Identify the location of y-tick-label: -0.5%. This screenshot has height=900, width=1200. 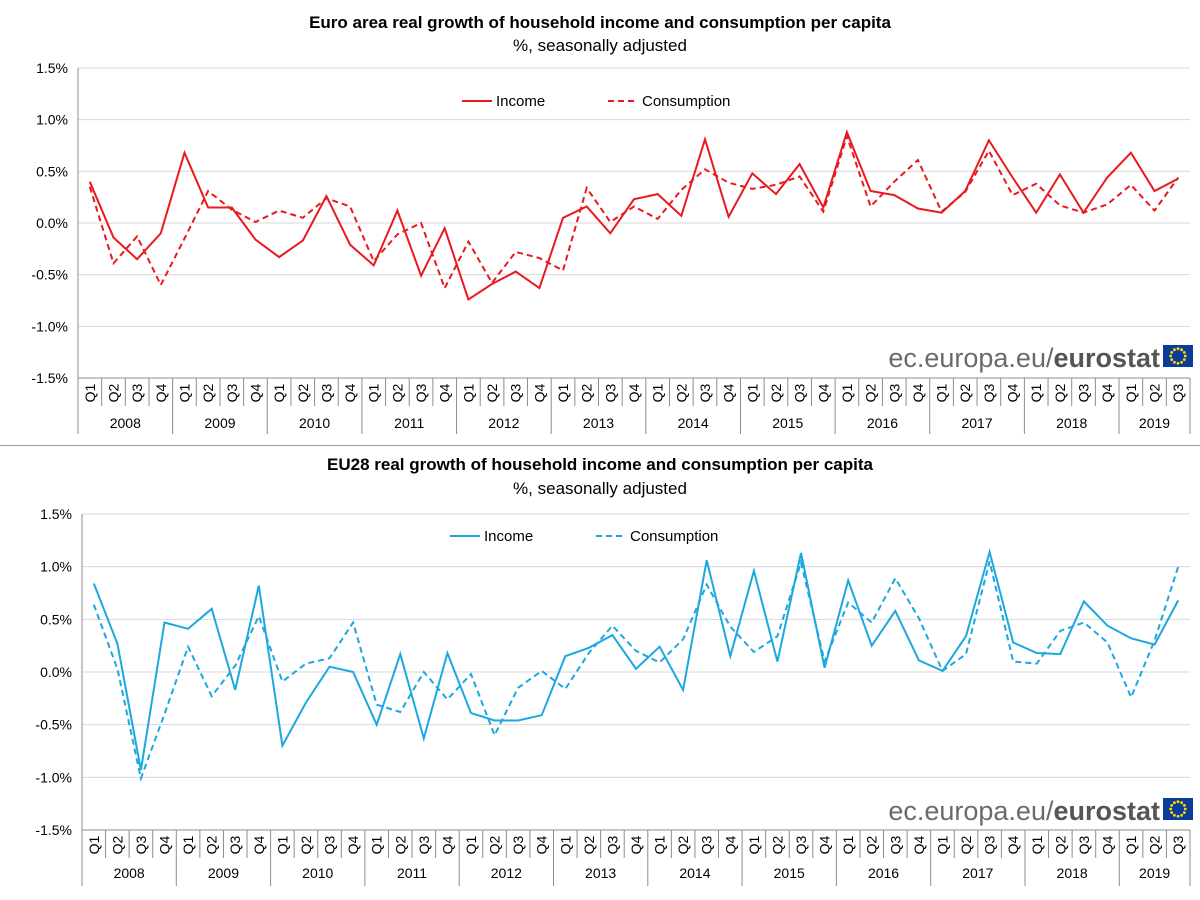
(53, 725).